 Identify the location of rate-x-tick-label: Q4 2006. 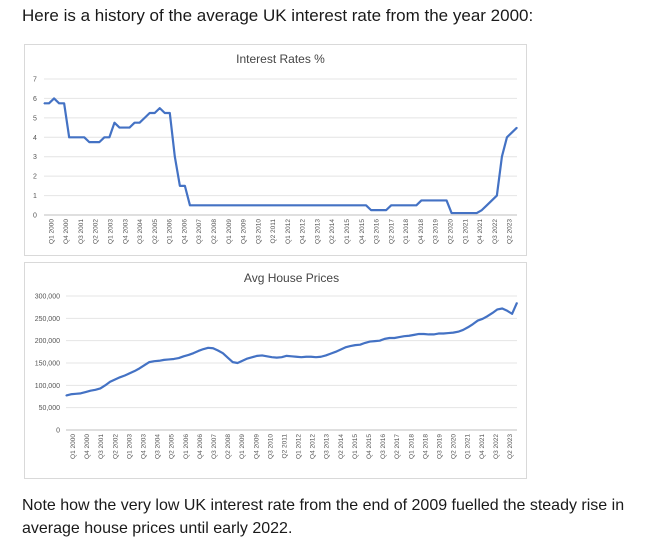
(184, 231).